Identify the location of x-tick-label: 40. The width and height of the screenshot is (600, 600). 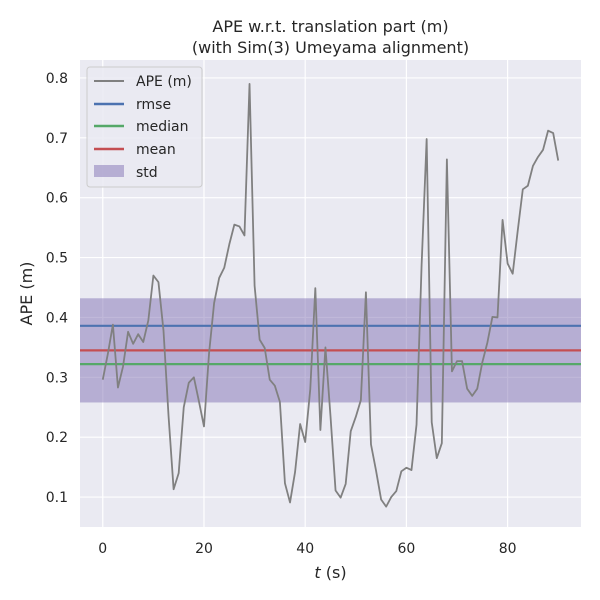
(305, 549).